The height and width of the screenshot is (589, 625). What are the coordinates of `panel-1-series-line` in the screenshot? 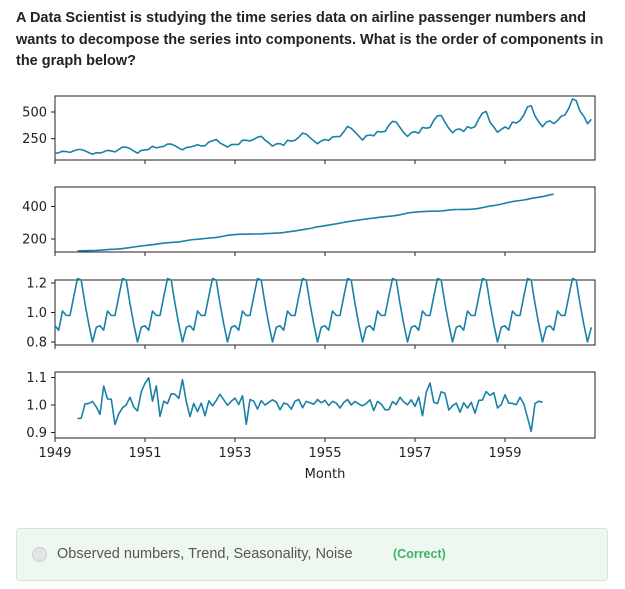 It's located at (323, 127).